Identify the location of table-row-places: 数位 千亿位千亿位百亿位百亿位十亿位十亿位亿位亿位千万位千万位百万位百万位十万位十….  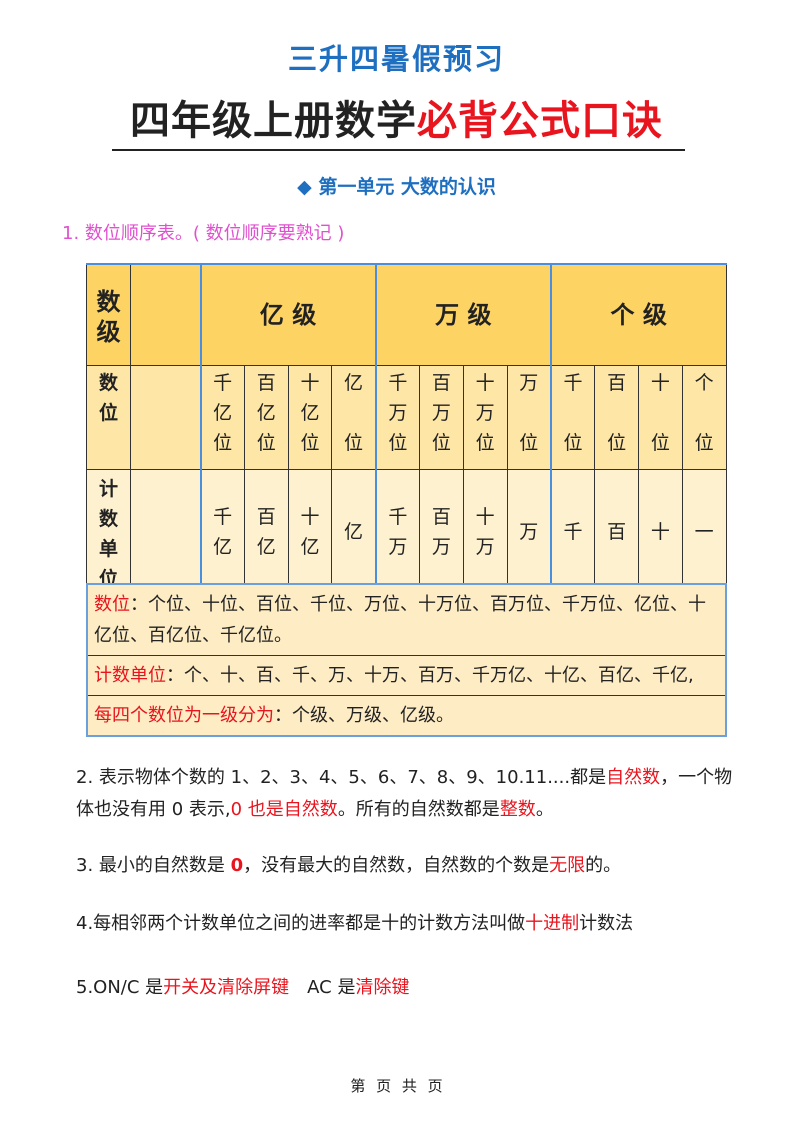
(406, 417).